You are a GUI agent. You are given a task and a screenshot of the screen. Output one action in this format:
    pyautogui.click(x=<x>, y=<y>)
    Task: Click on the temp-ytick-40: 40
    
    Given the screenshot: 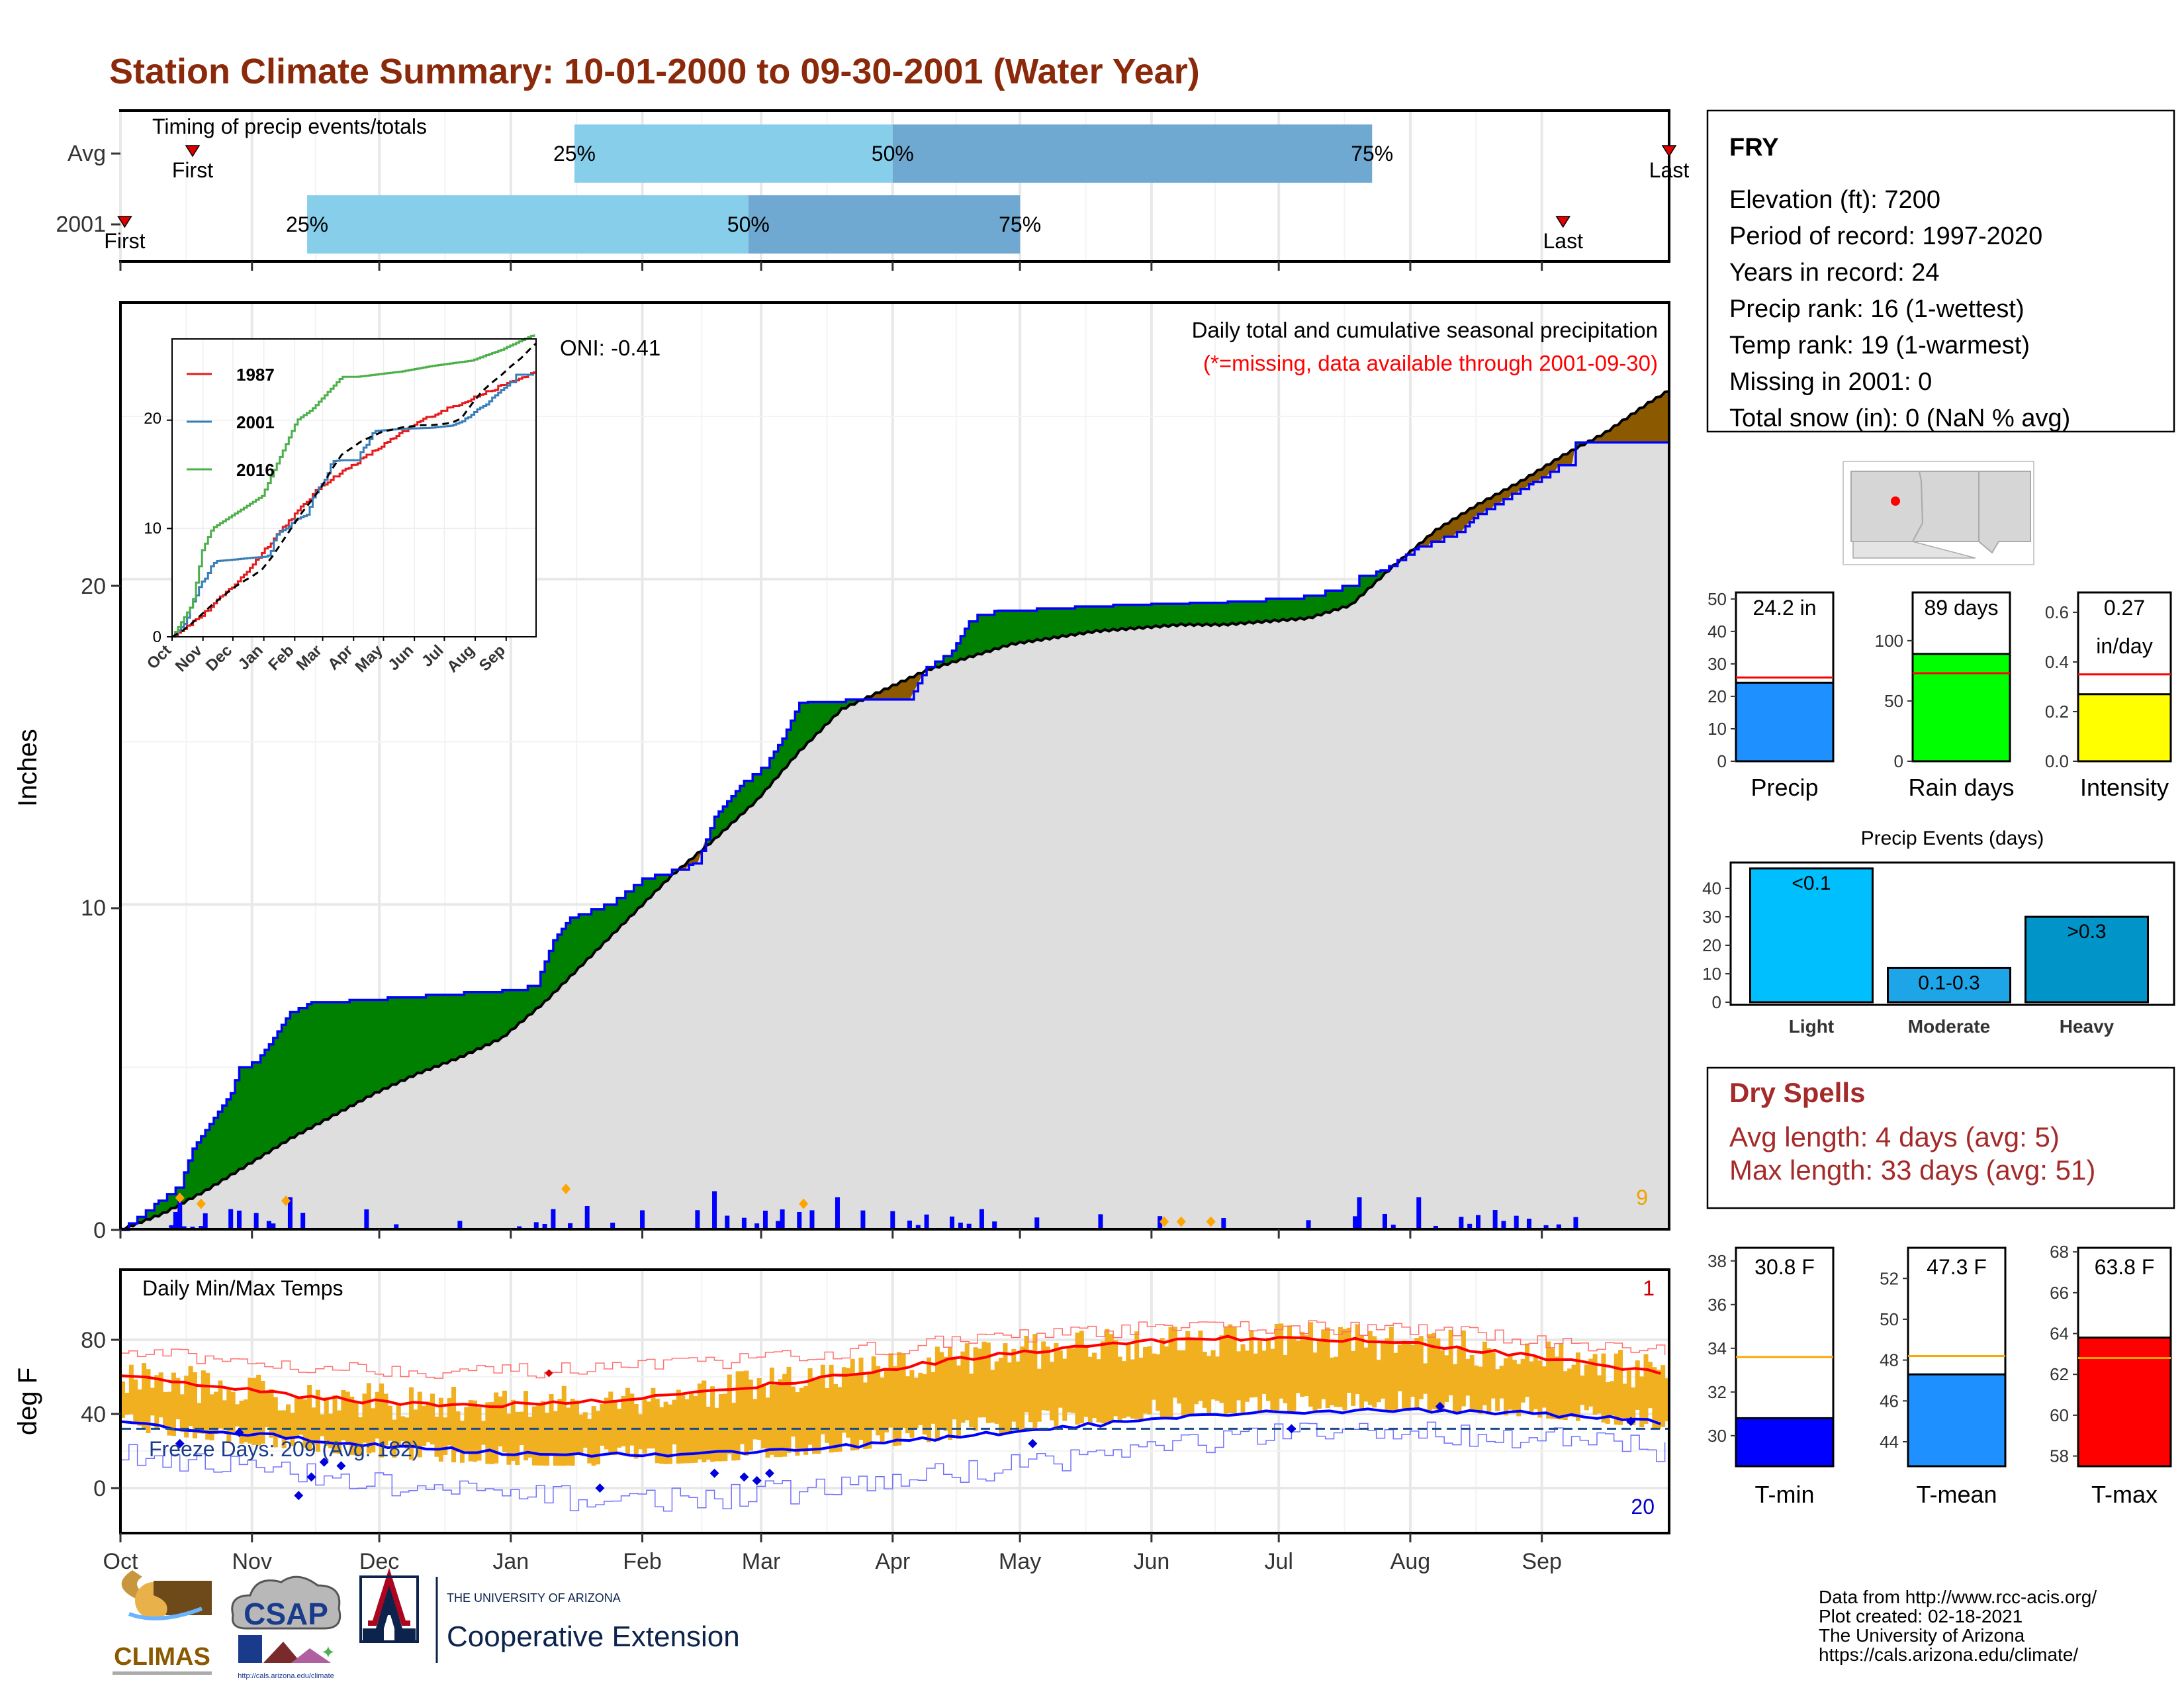 What is the action you would take?
    pyautogui.click(x=93, y=1414)
    